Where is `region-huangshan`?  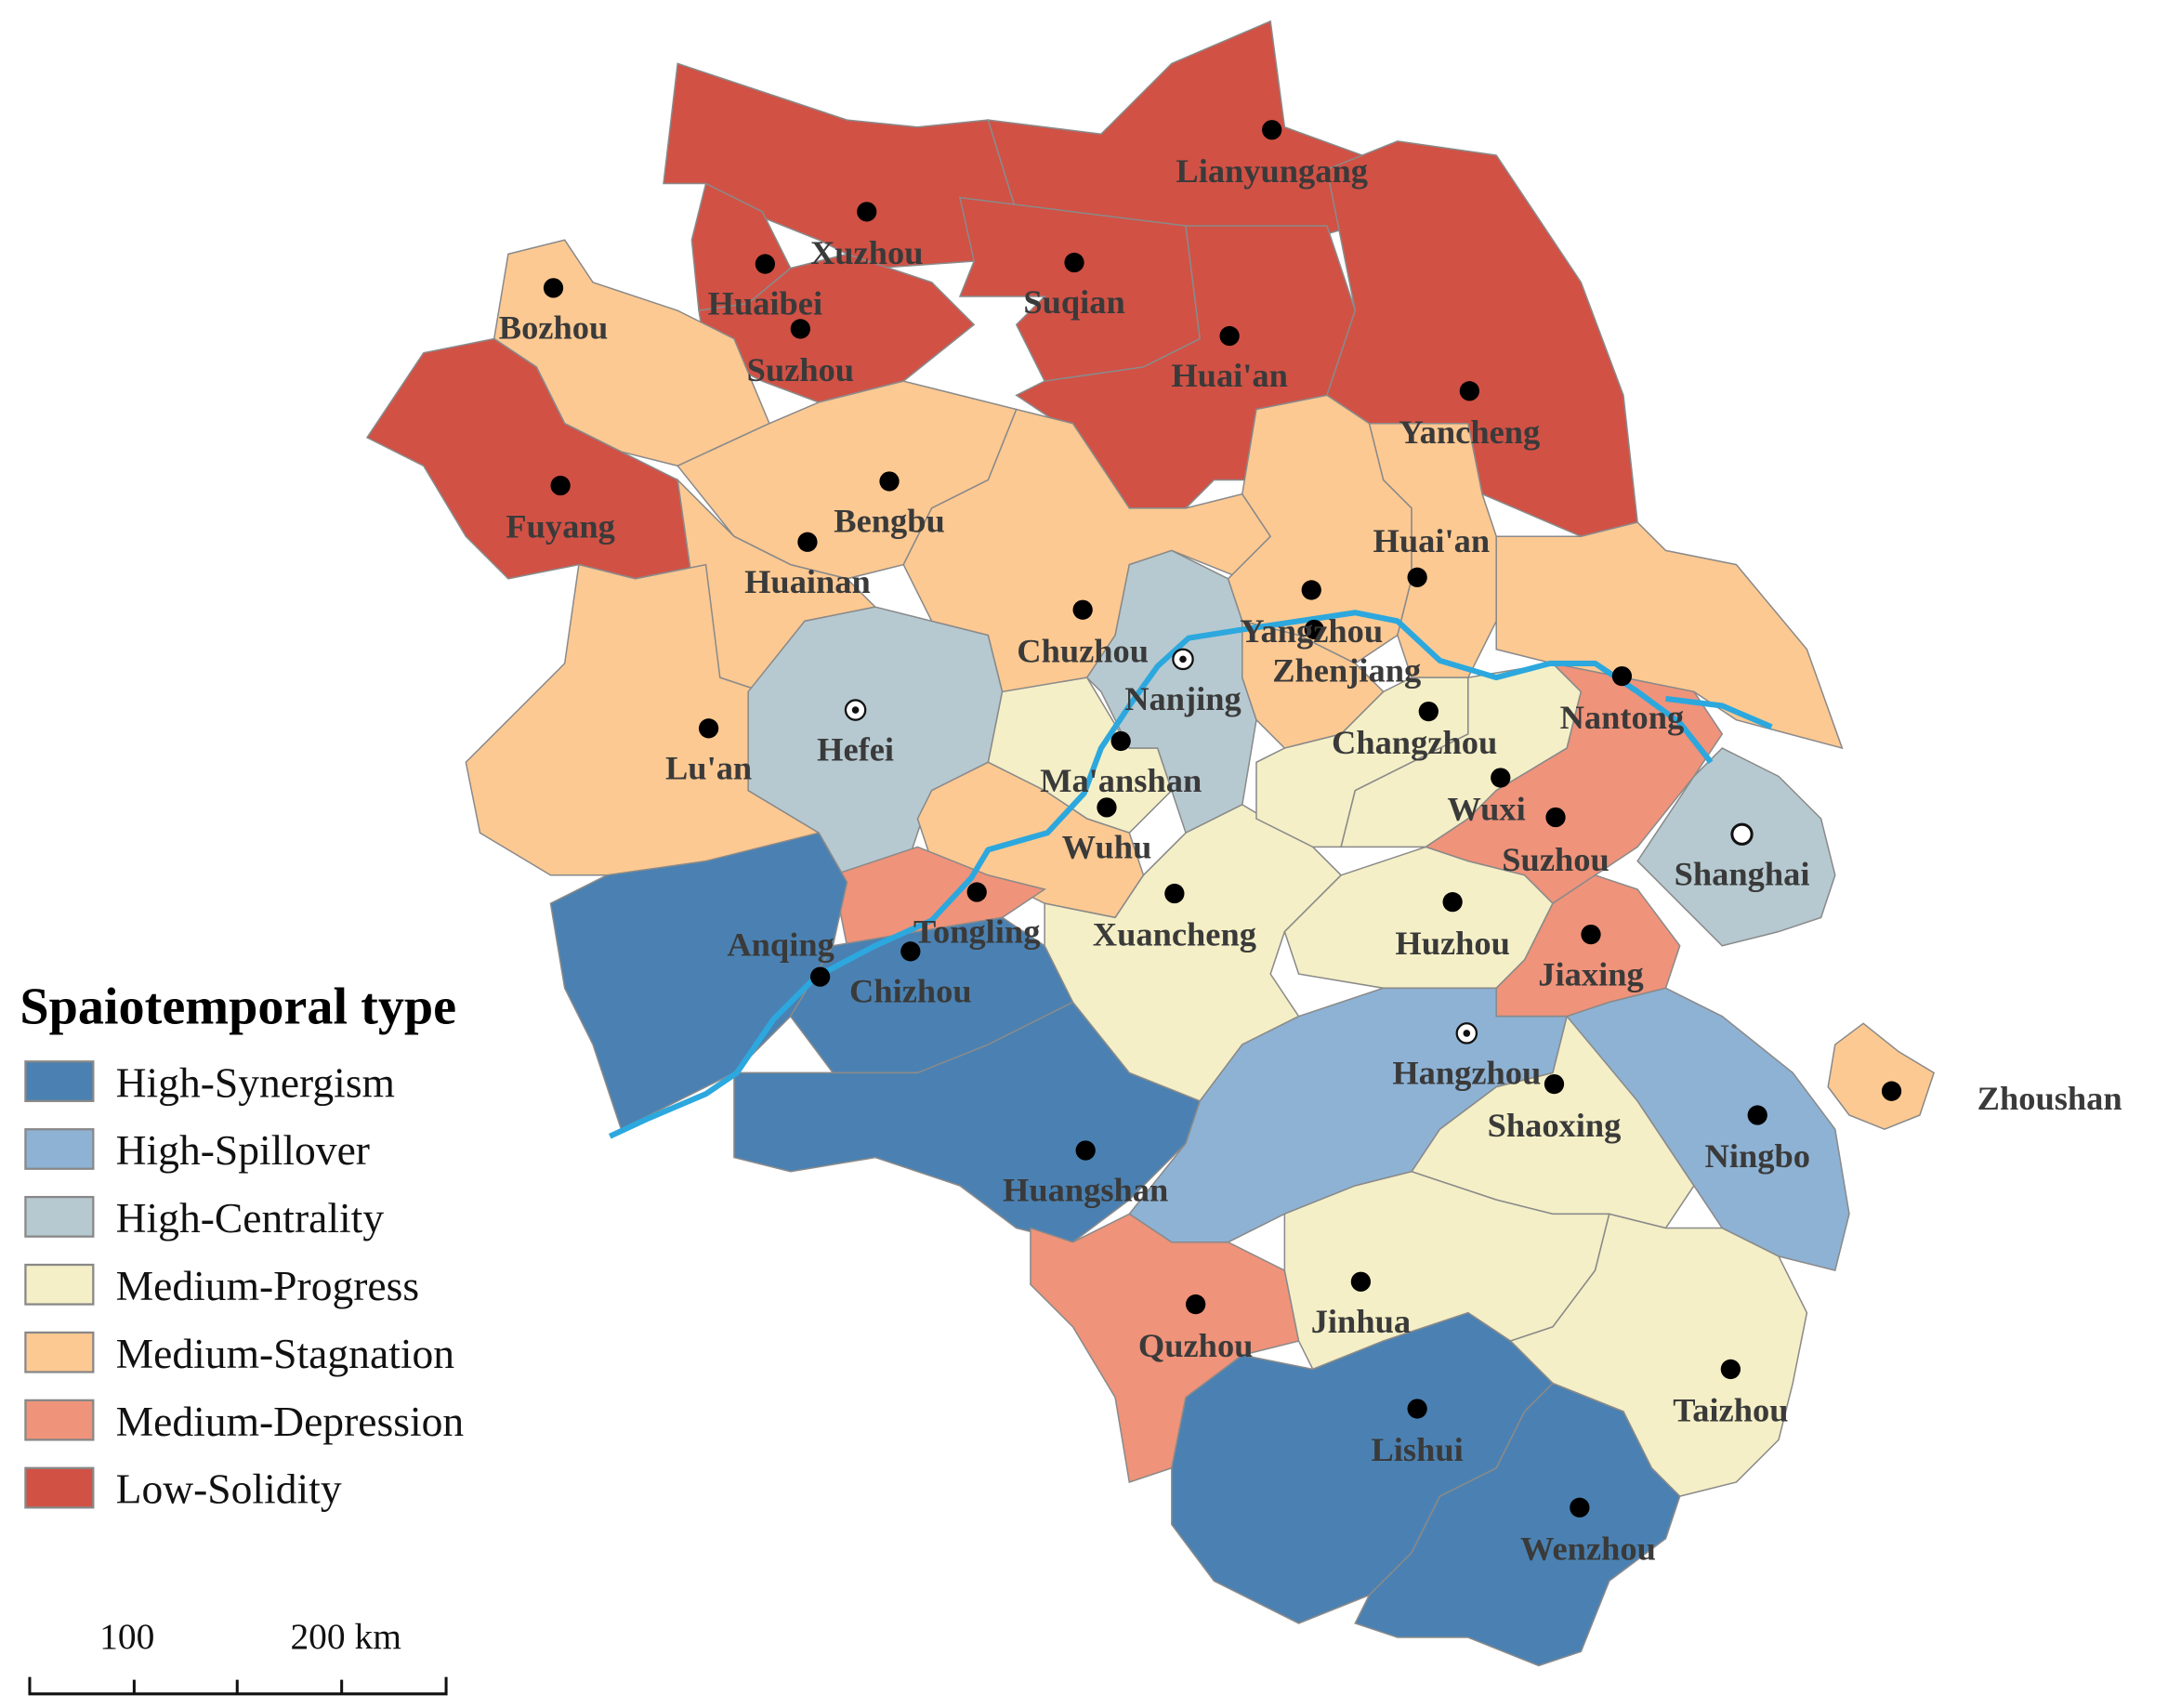
region-huangshan is located at coordinates (967, 1122).